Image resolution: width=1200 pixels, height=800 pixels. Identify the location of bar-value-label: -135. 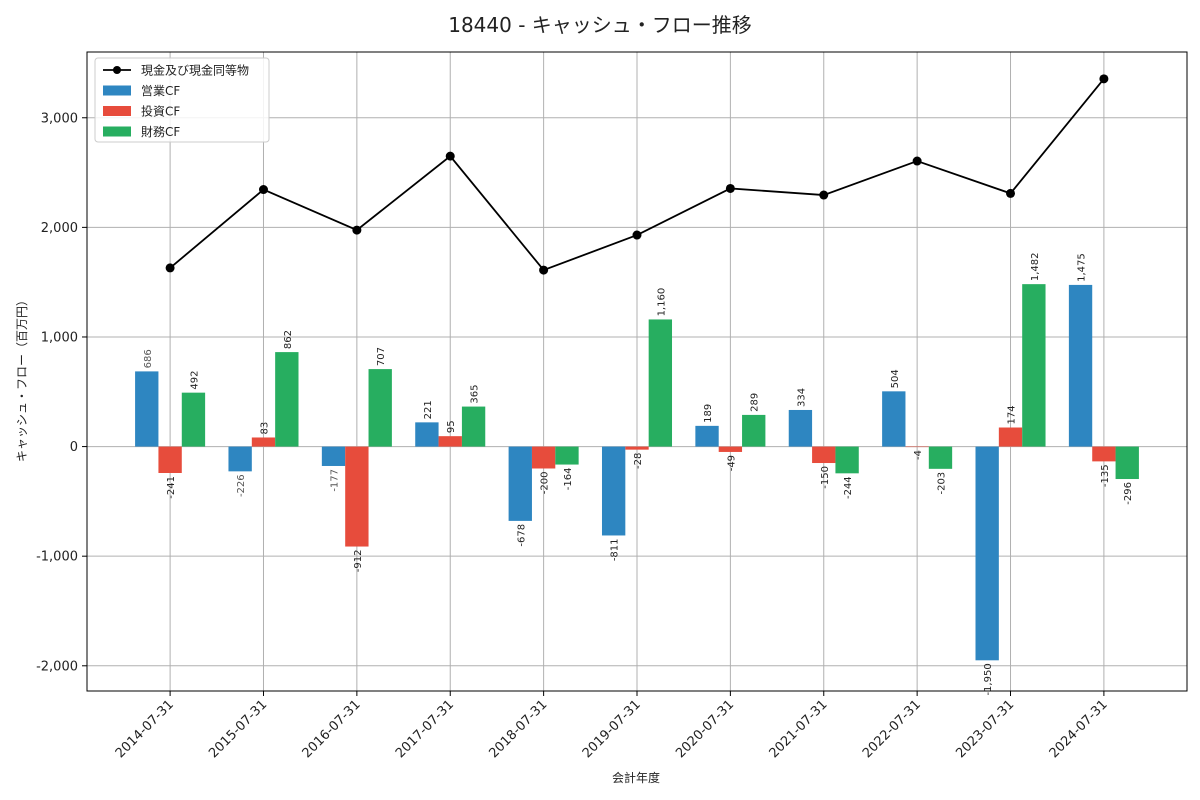
(1105, 475).